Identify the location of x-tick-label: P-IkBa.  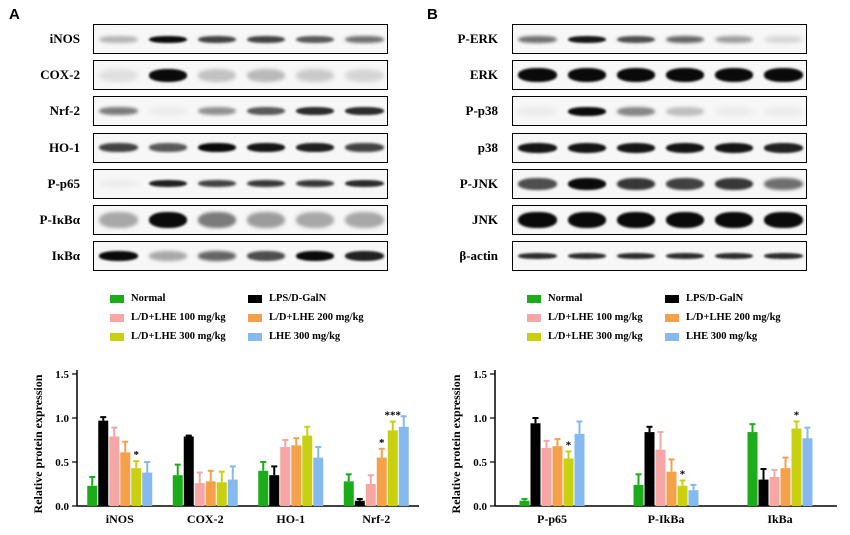
(666, 519).